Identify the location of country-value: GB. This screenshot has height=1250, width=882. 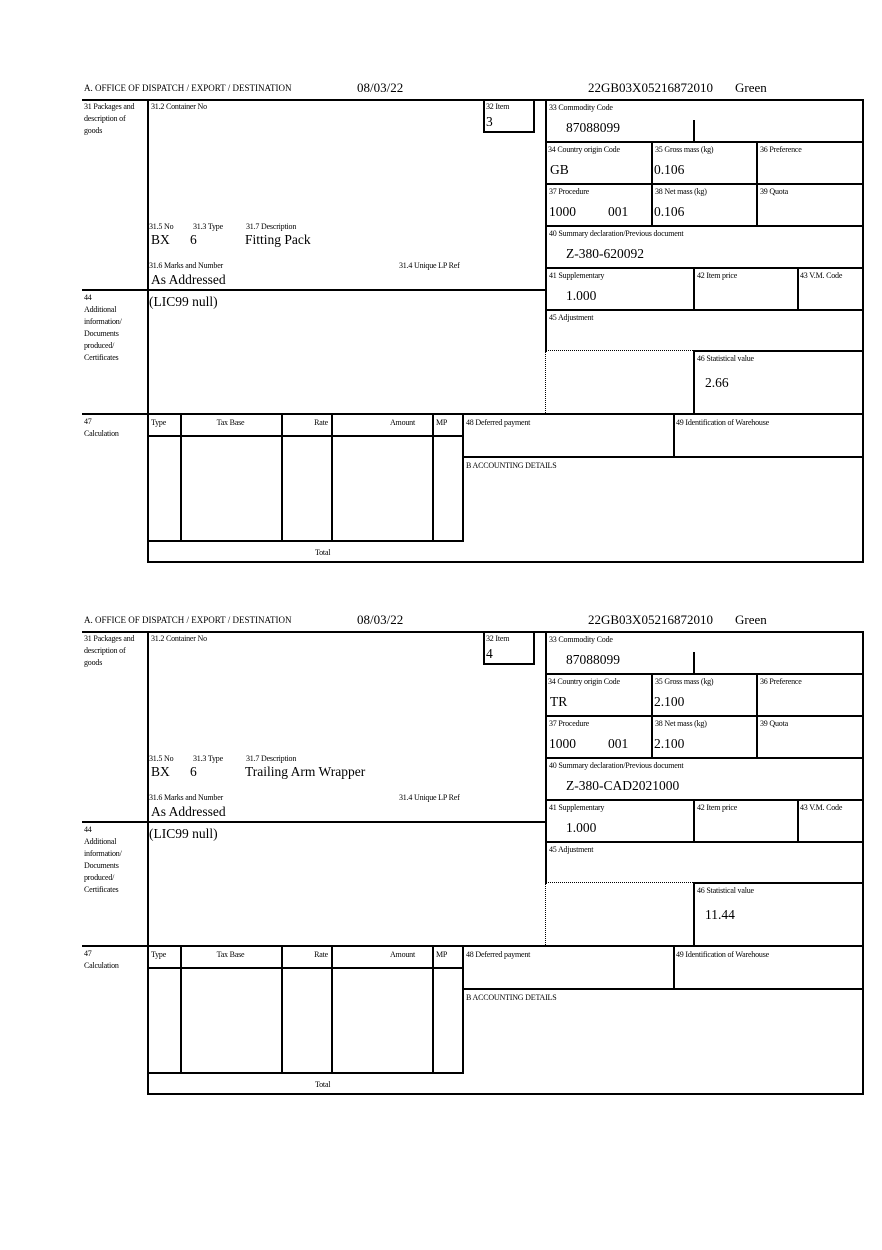
(559, 169).